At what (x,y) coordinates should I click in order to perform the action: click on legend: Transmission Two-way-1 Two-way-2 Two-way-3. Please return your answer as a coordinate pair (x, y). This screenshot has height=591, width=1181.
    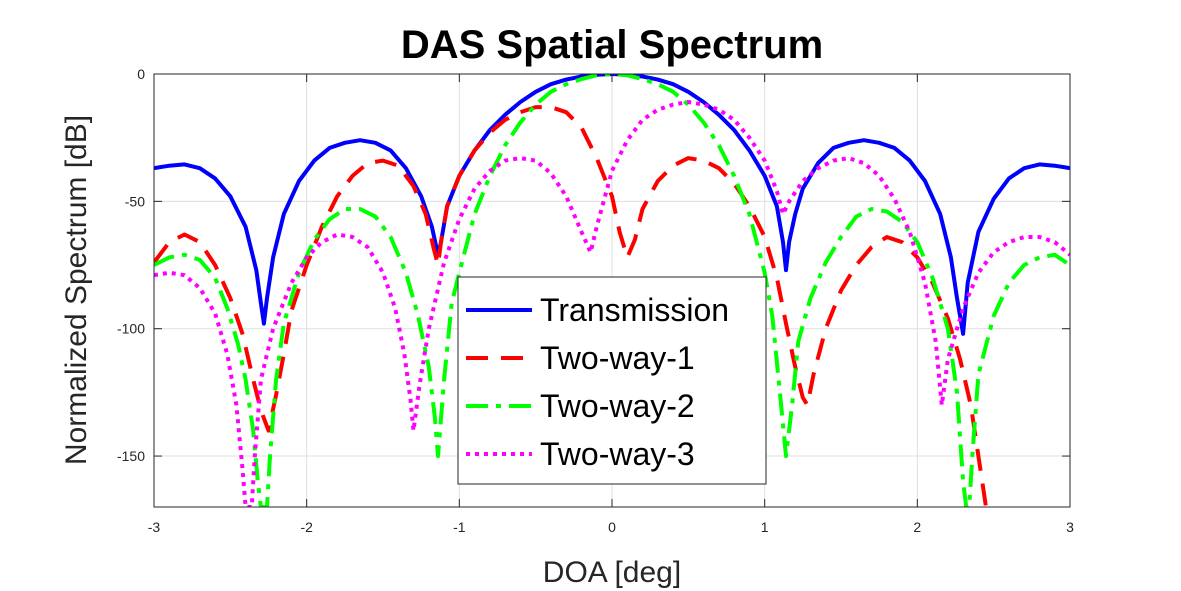
    Looking at the image, I should click on (612, 380).